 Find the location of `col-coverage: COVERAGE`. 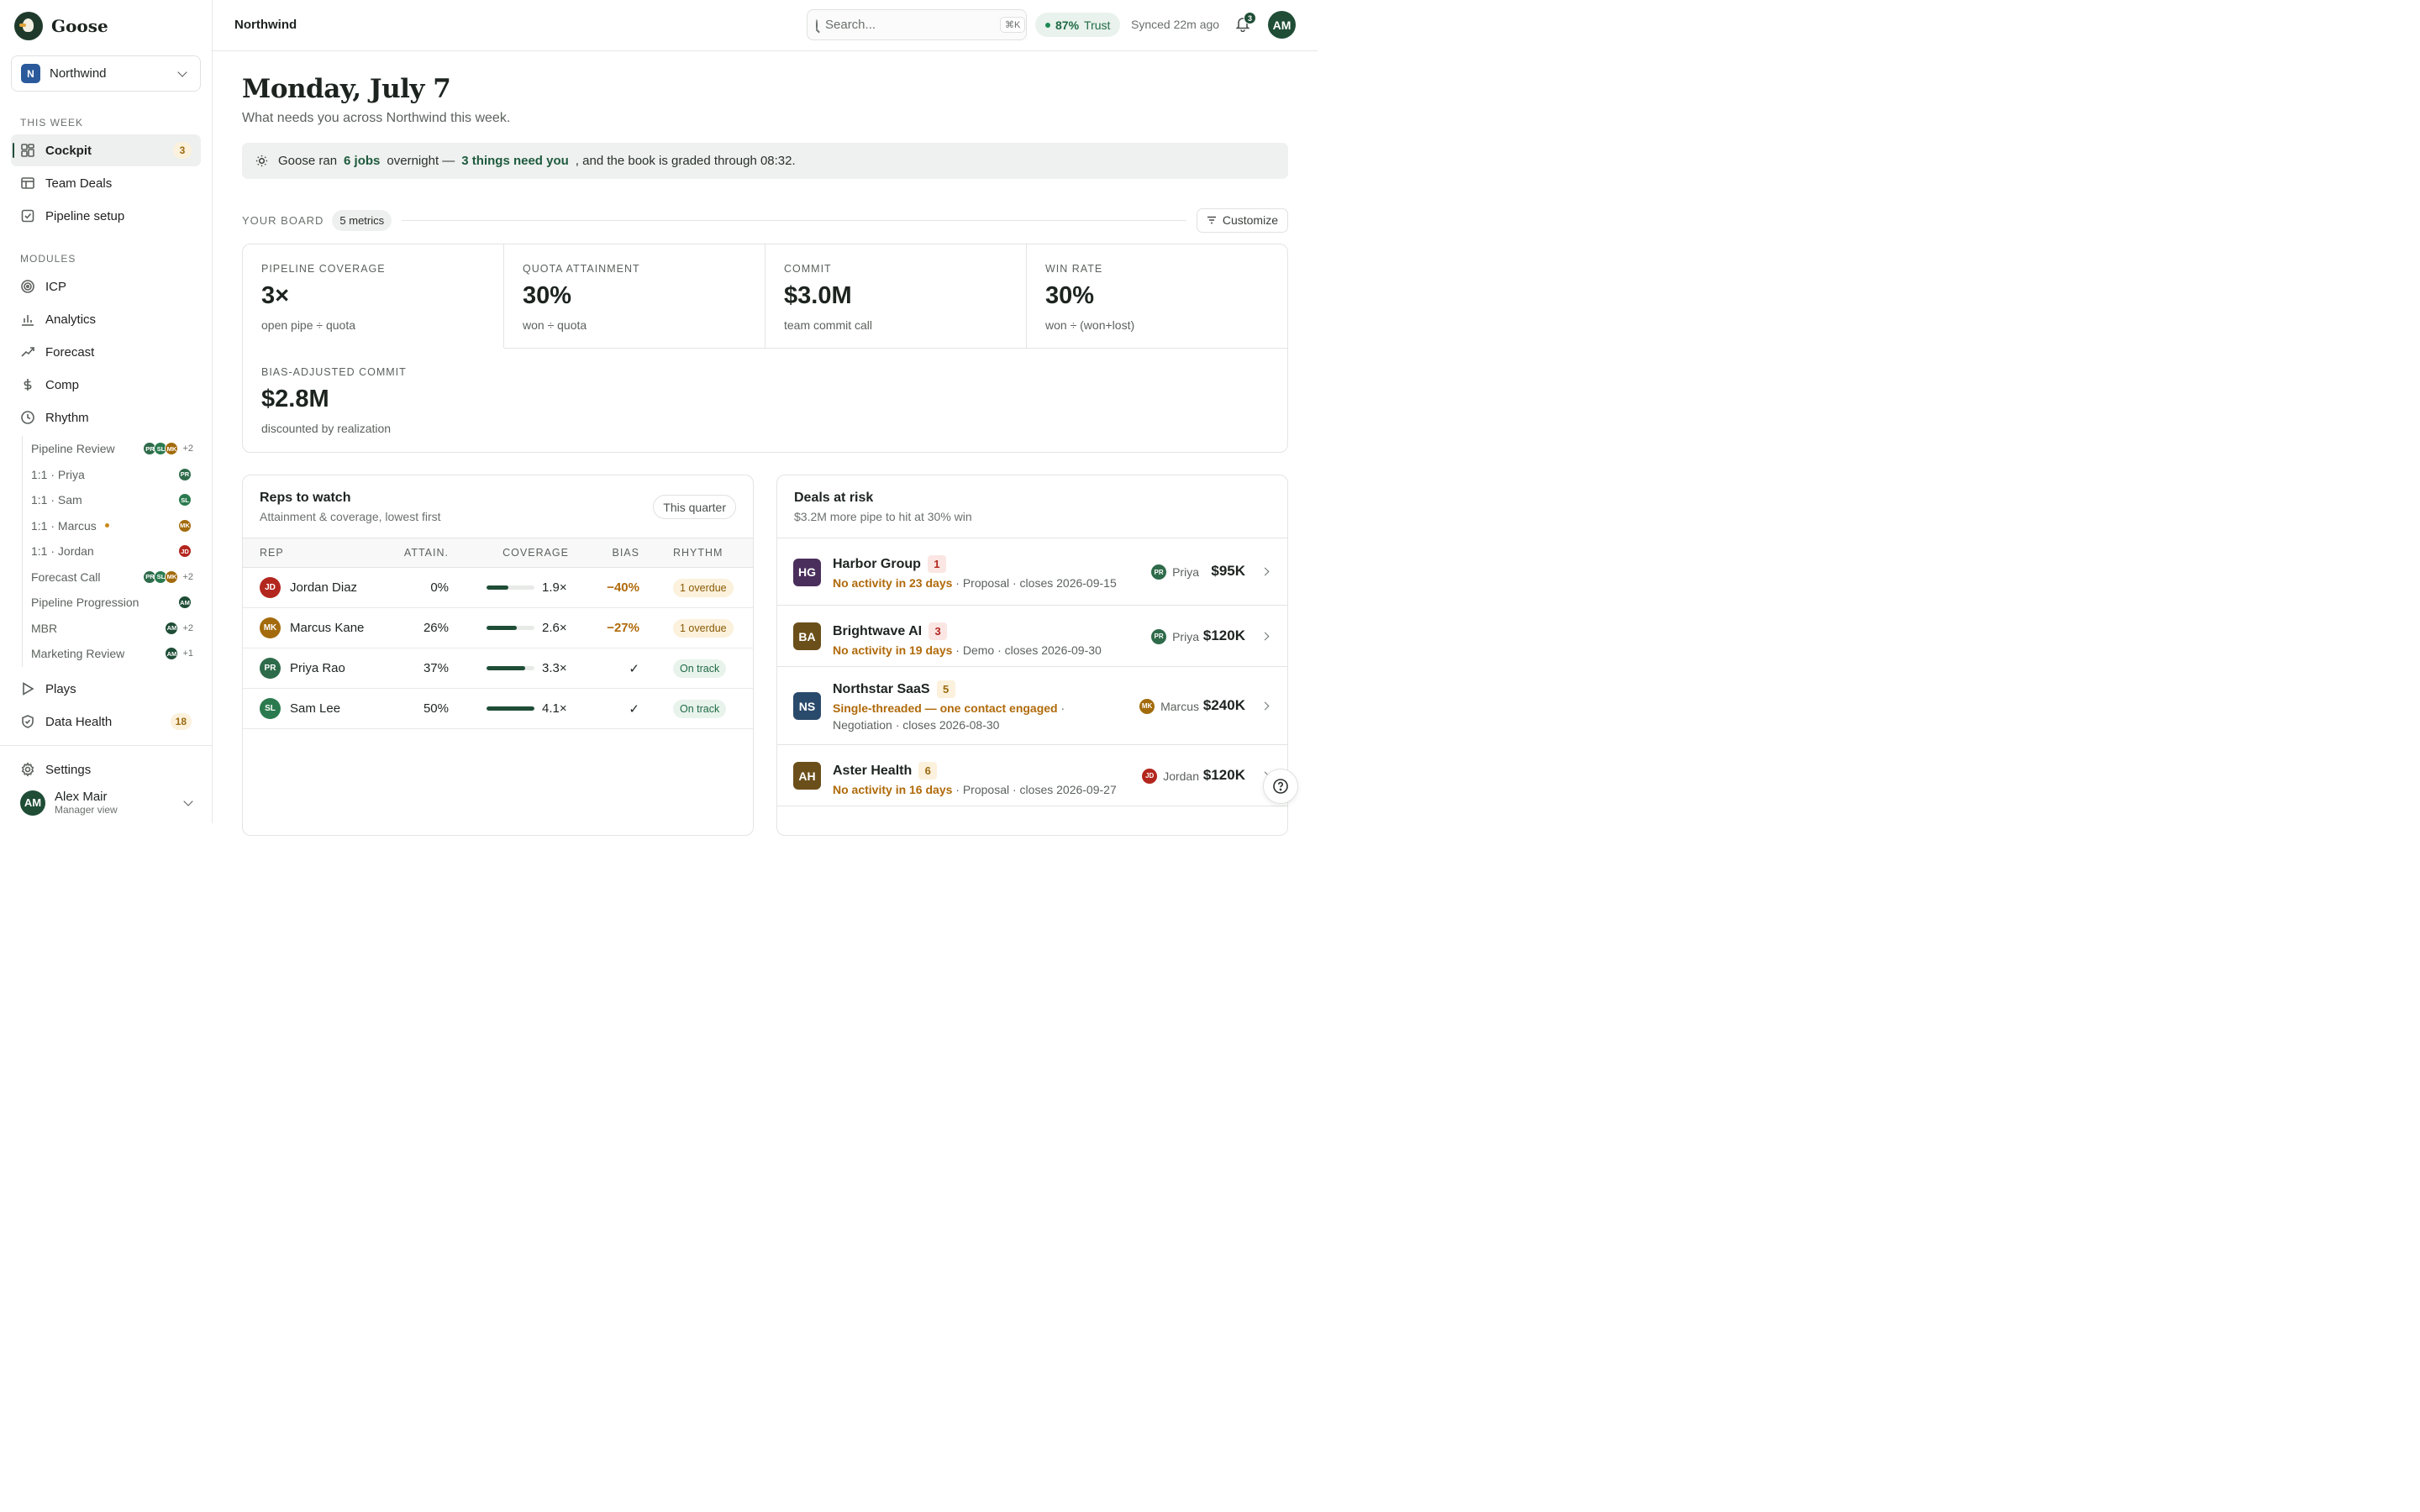

col-coverage: COVERAGE is located at coordinates (536, 553).